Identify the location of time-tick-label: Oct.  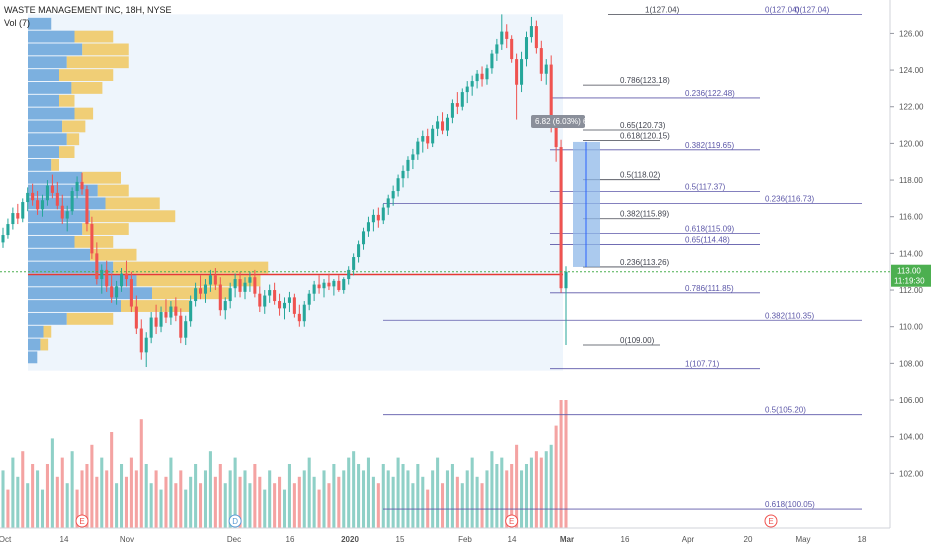
(6, 539).